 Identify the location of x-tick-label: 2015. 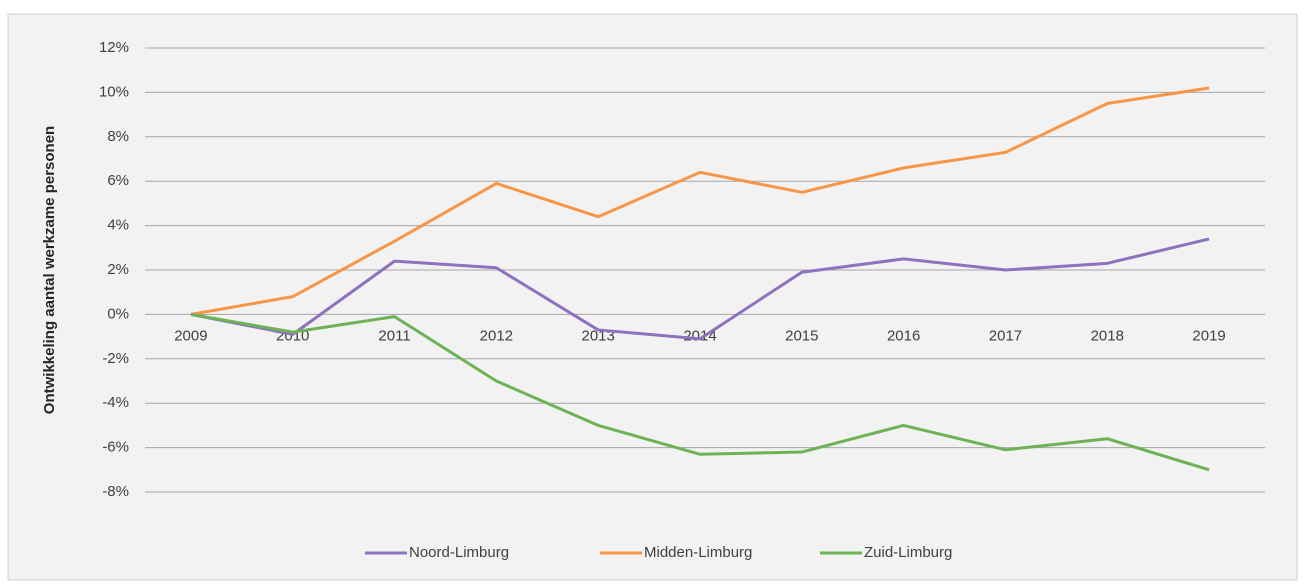
(801, 335).